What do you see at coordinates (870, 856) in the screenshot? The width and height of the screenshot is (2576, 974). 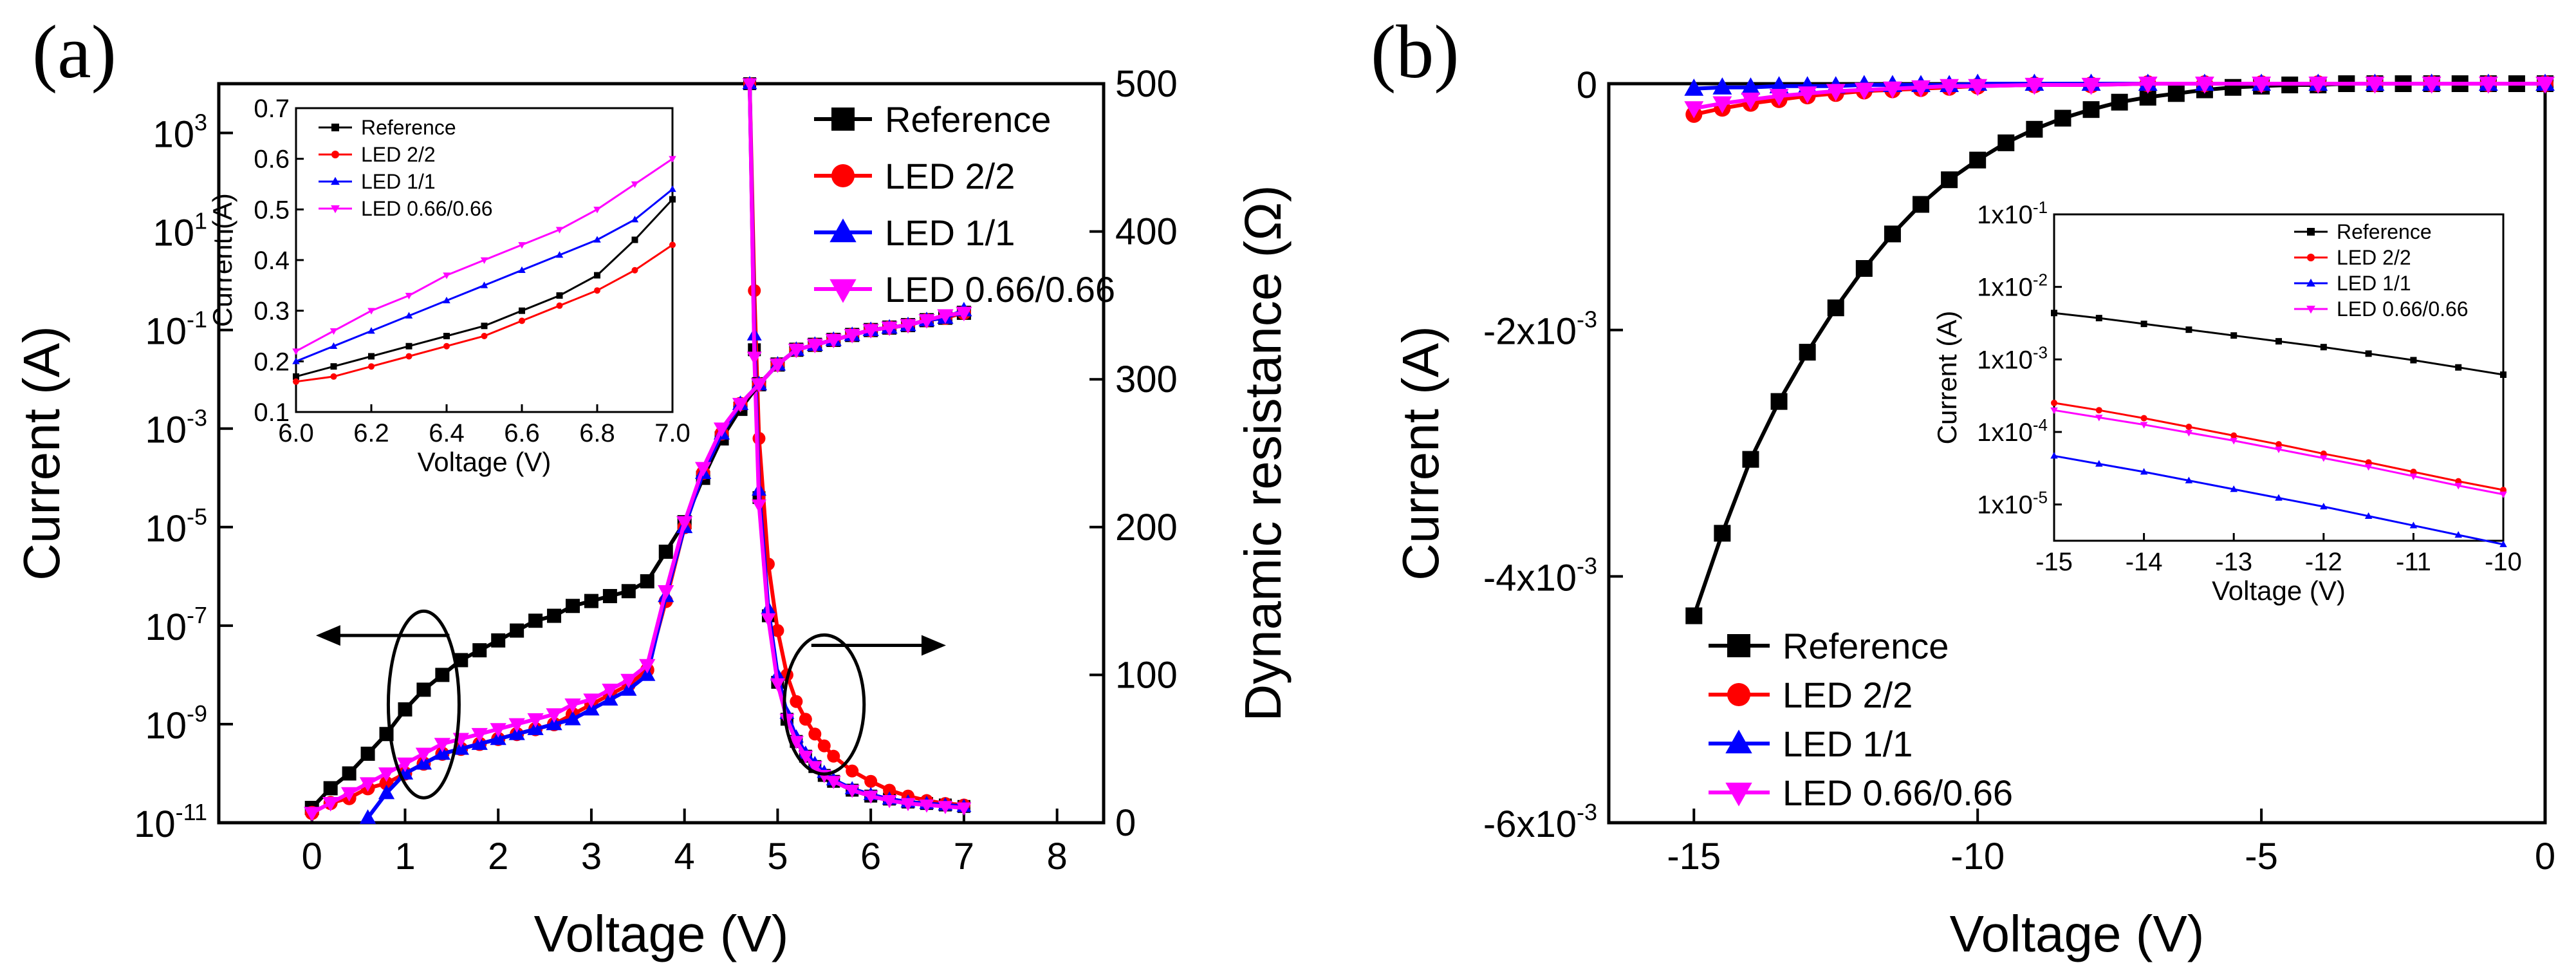 I see `x-tick-label: 6` at bounding box center [870, 856].